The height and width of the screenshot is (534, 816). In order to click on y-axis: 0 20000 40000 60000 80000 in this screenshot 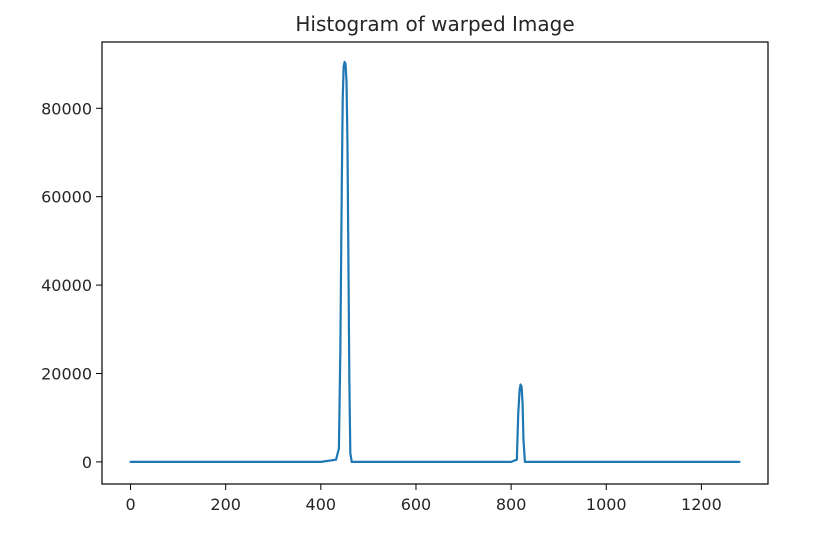, I will do `click(71, 285)`.